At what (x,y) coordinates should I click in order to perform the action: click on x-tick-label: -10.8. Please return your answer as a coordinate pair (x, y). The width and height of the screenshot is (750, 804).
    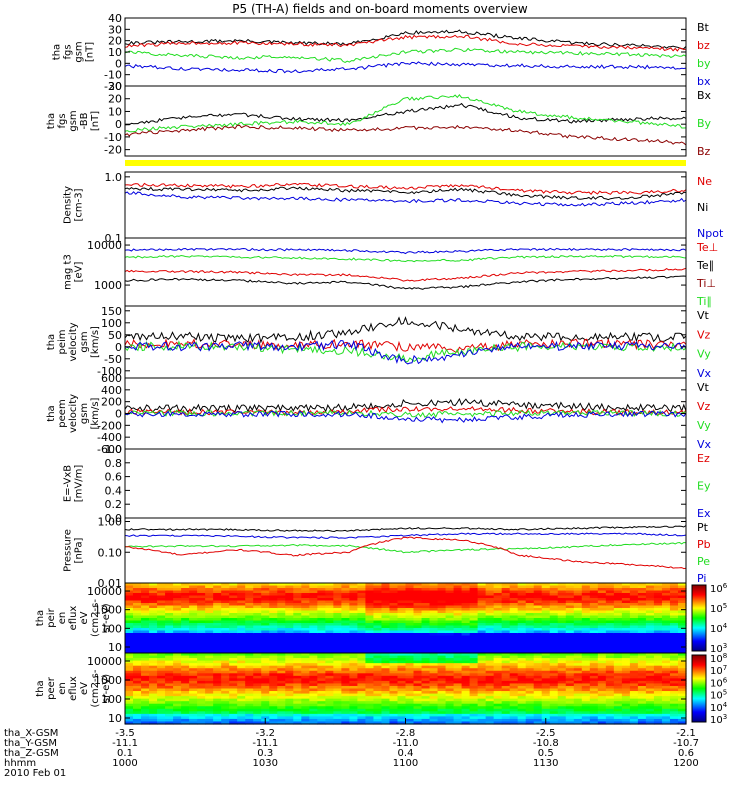
    Looking at the image, I should click on (546, 743).